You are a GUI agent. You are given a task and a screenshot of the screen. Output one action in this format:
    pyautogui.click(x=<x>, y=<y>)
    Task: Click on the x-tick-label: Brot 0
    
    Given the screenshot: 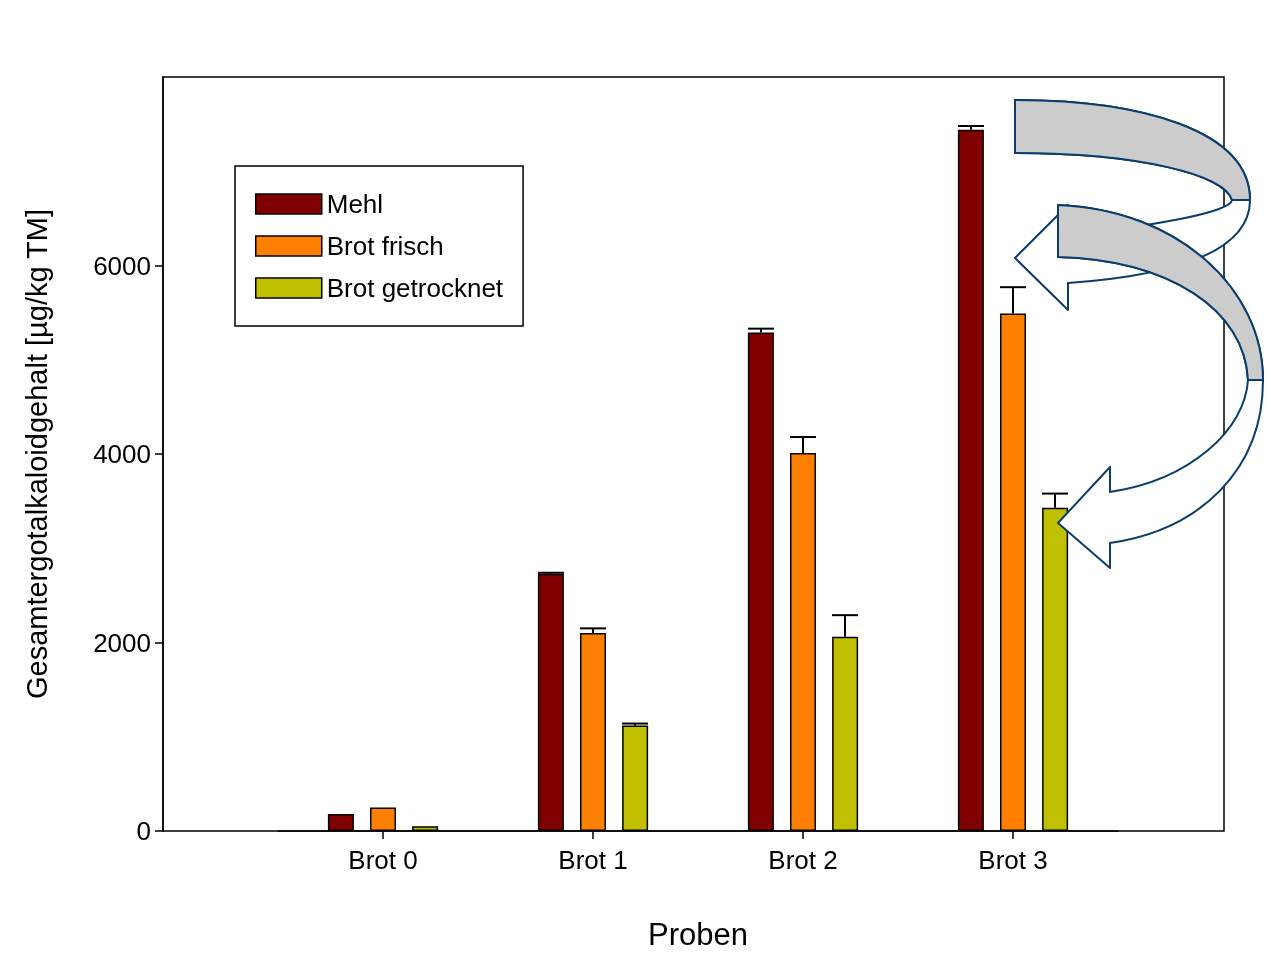 What is the action you would take?
    pyautogui.click(x=383, y=860)
    